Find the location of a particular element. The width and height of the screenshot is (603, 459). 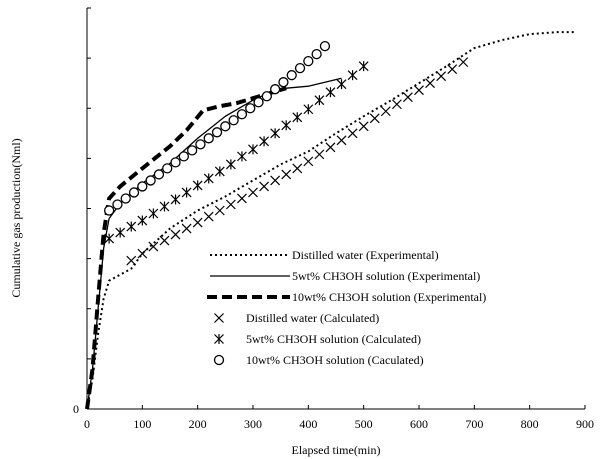

x-tick-label: 200 is located at coordinates (198, 424).